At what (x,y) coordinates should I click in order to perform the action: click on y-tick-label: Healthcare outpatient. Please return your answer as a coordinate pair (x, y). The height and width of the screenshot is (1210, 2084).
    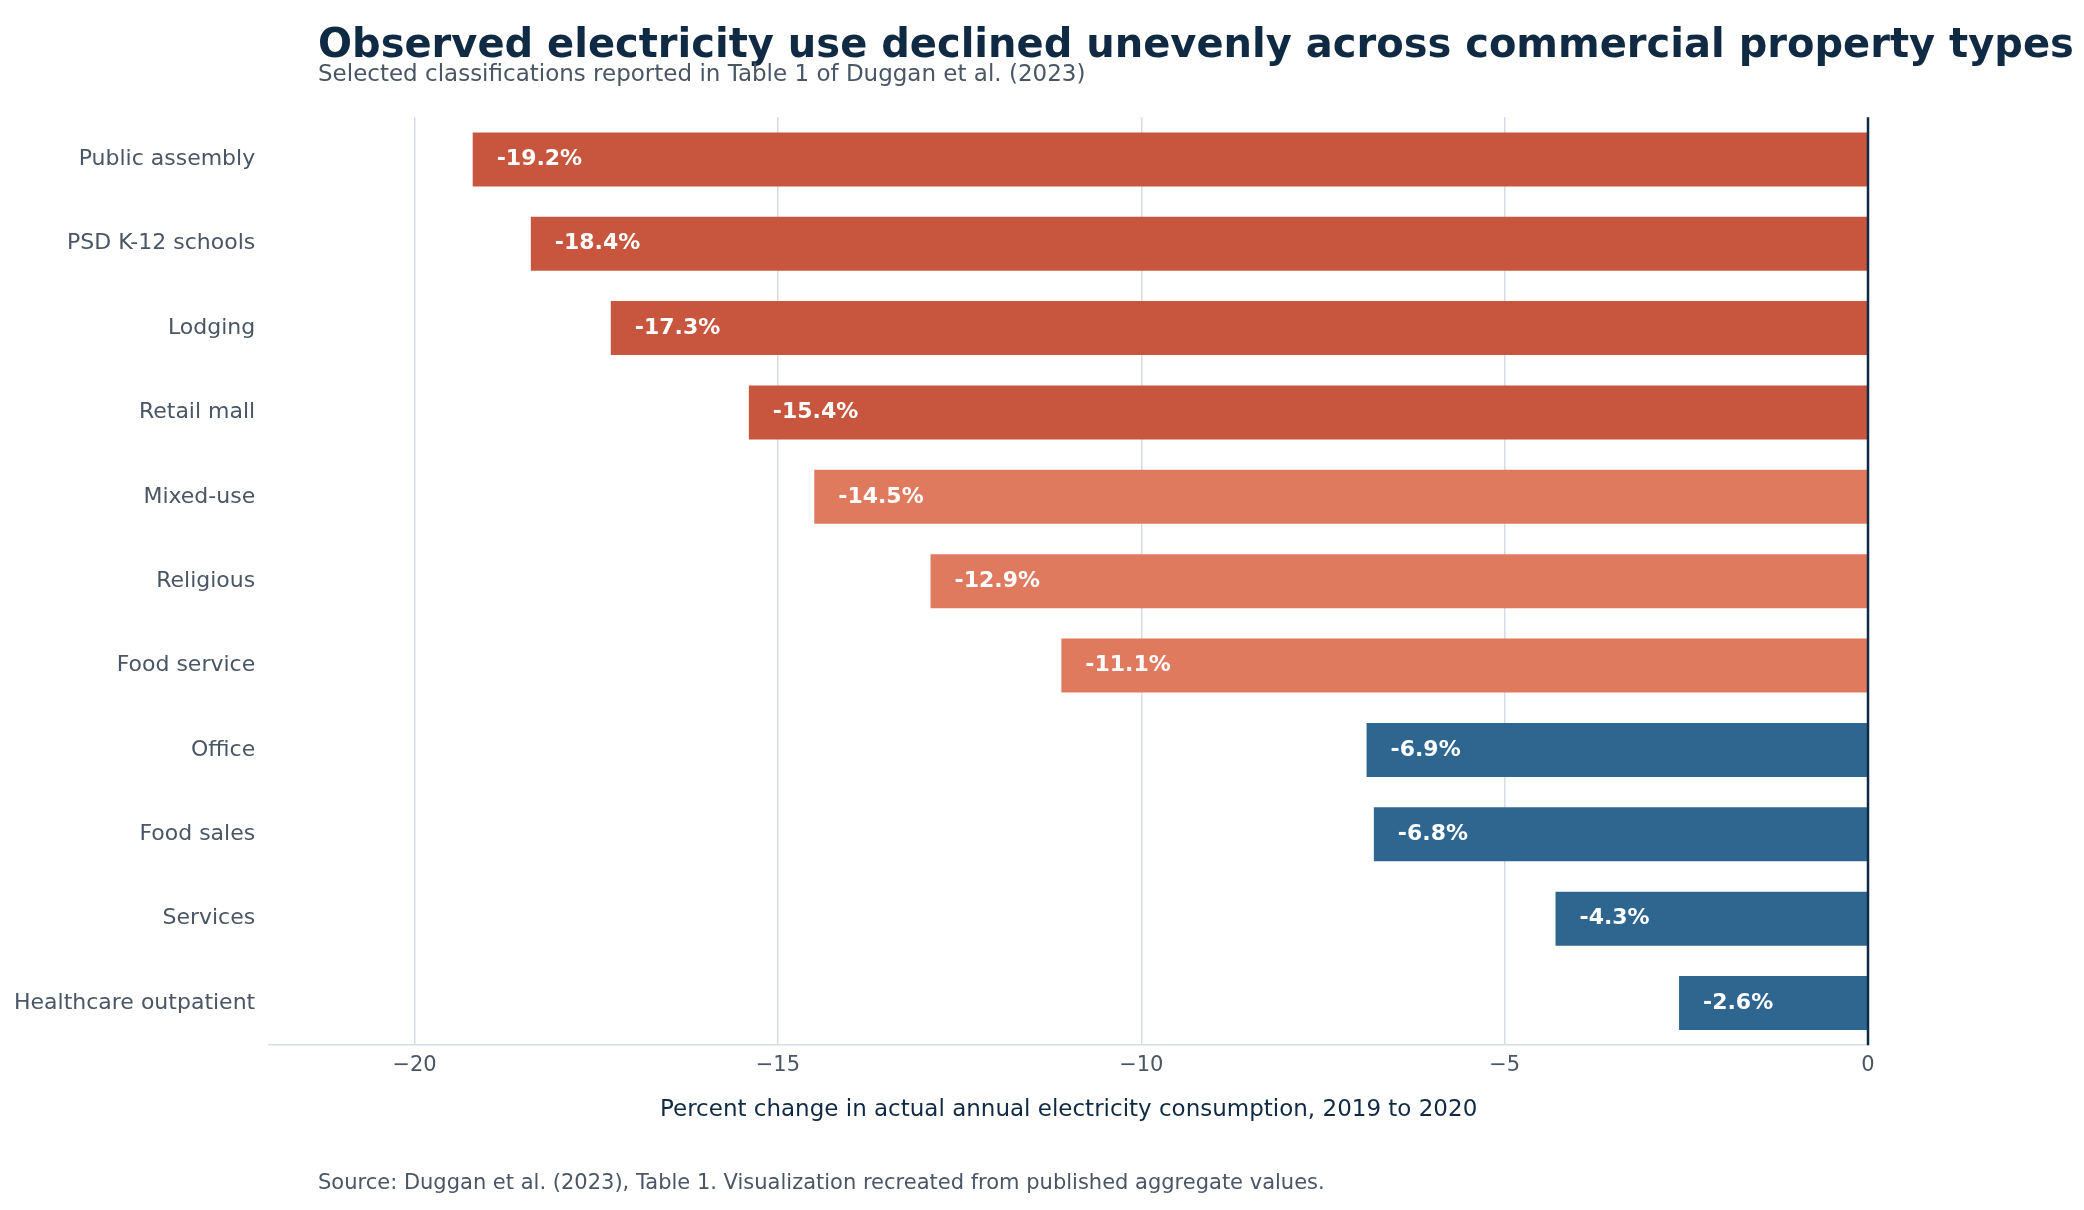
    Looking at the image, I should click on (134, 1001).